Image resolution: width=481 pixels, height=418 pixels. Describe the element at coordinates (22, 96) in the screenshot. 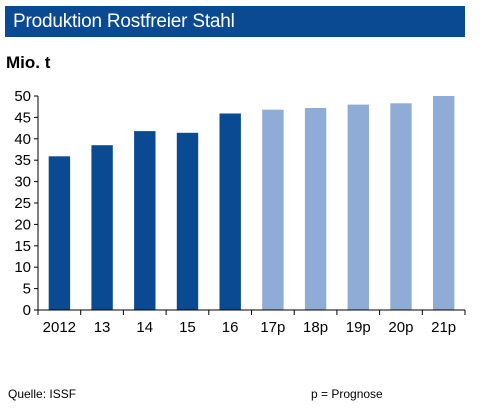

I see `y-tick-label-50: 50` at that location.